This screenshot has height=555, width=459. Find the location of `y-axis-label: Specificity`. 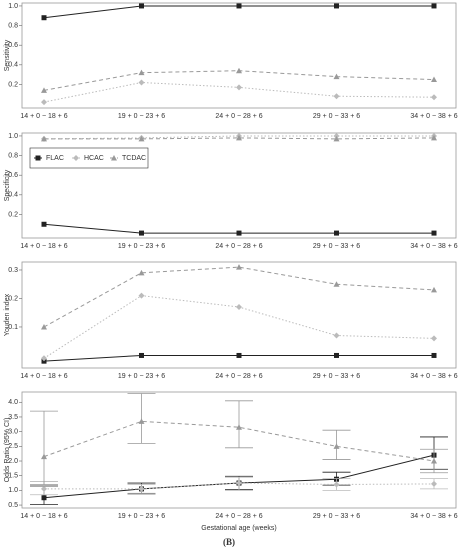

y-axis-label: Specificity is located at coordinates (7, 185).